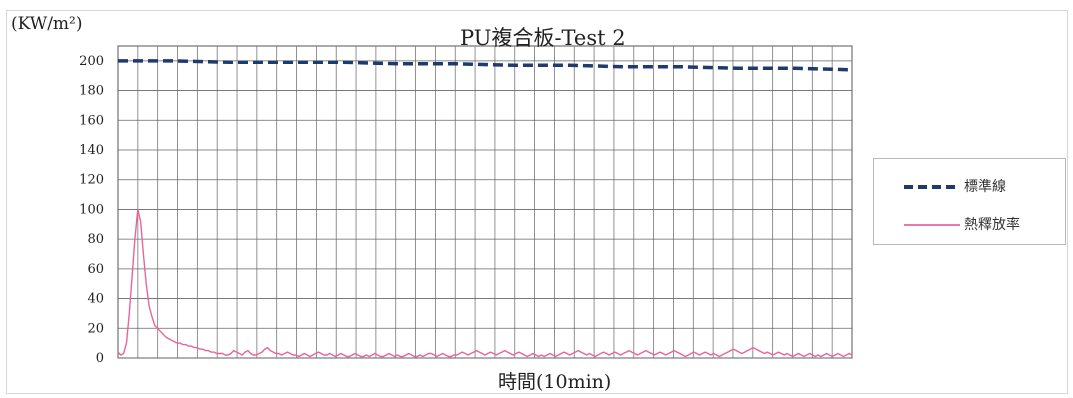 This screenshot has height=398, width=1073. What do you see at coordinates (91, 91) in the screenshot?
I see `y-tick-label: 180` at bounding box center [91, 91].